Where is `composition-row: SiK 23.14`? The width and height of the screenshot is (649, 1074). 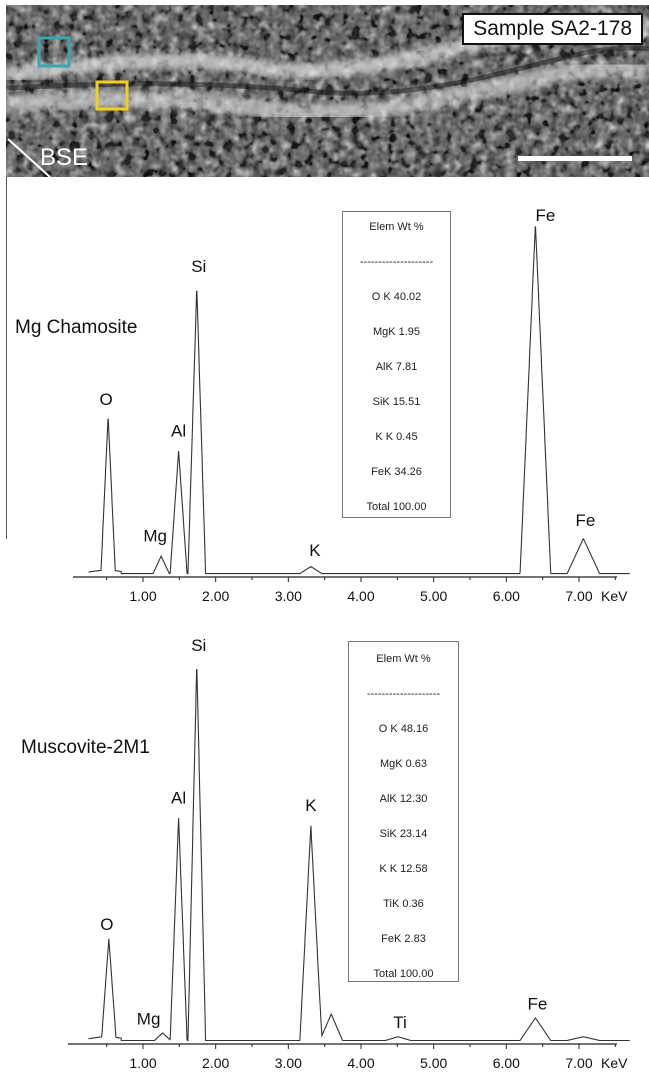 composition-row: SiK 23.14 is located at coordinates (403, 834).